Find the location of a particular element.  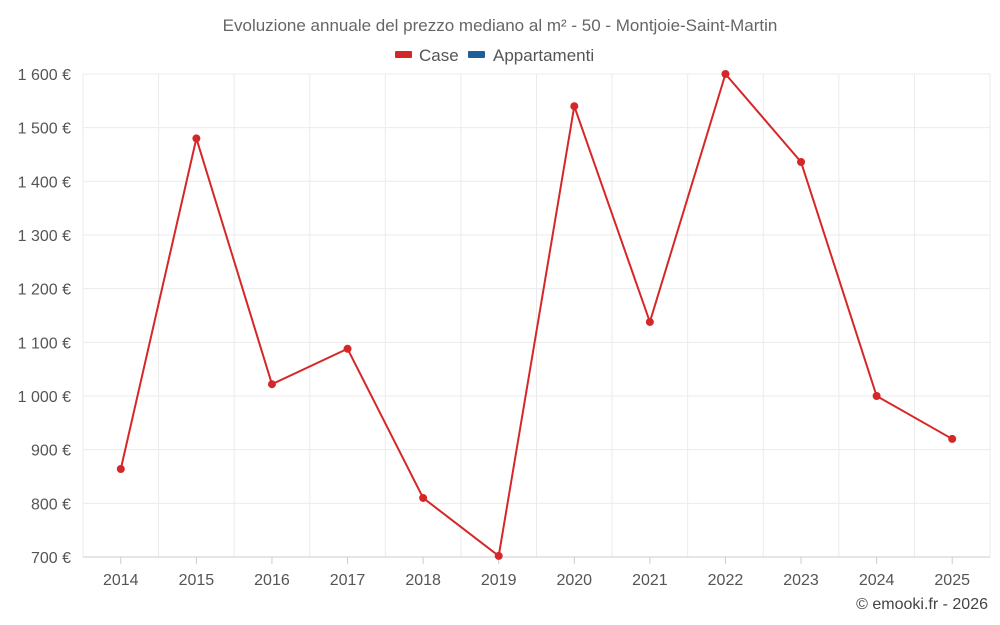

x-tick-label: 2020 is located at coordinates (574, 580).